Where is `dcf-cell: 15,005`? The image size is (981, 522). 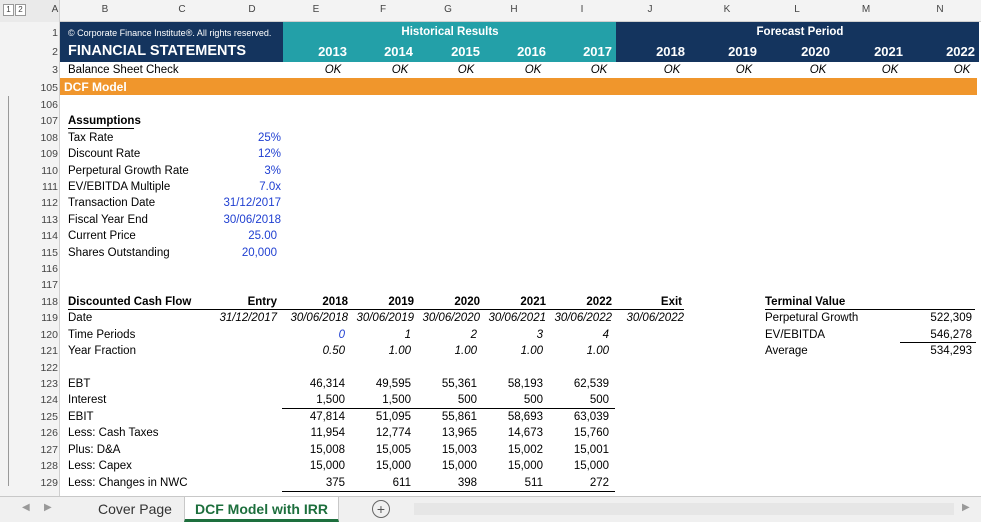 dcf-cell: 15,005 is located at coordinates (393, 450).